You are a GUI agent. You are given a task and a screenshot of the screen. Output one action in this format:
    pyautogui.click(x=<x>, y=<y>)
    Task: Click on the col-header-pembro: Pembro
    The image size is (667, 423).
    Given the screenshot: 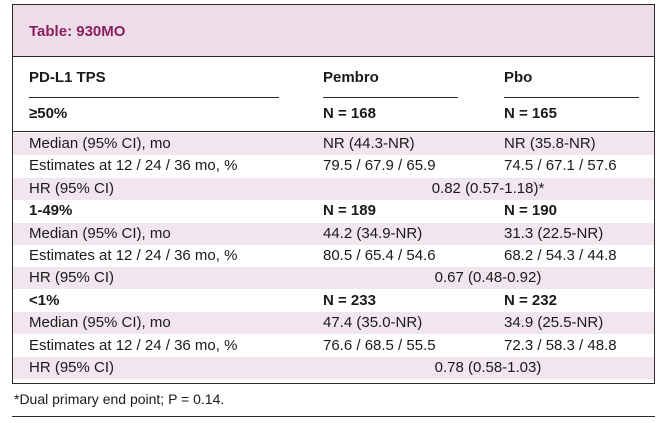 What is the action you would take?
    pyautogui.click(x=351, y=77)
    